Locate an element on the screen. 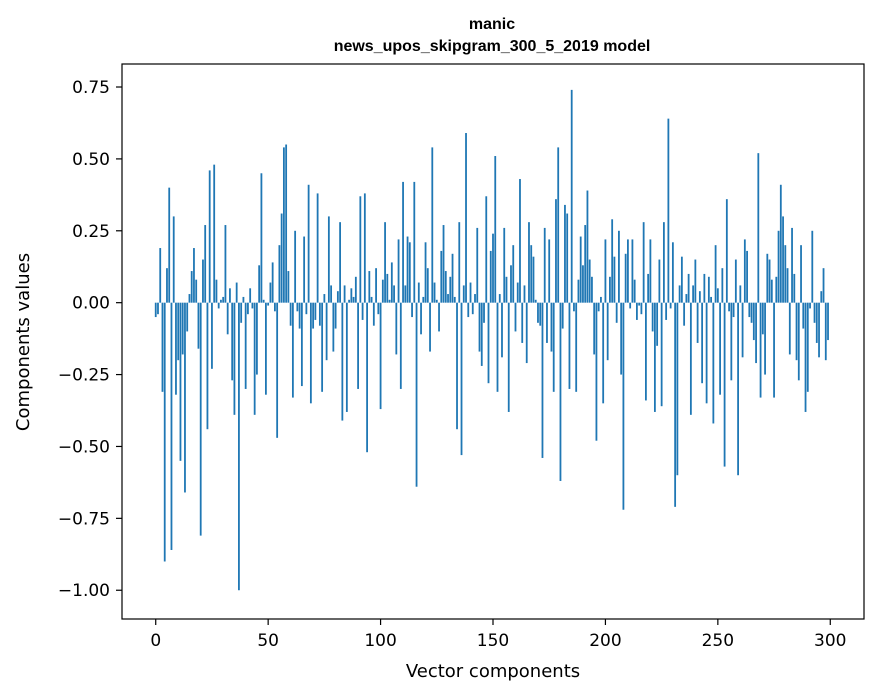 This screenshot has height=700, width=880. x-tick-label: 250 is located at coordinates (718, 641).